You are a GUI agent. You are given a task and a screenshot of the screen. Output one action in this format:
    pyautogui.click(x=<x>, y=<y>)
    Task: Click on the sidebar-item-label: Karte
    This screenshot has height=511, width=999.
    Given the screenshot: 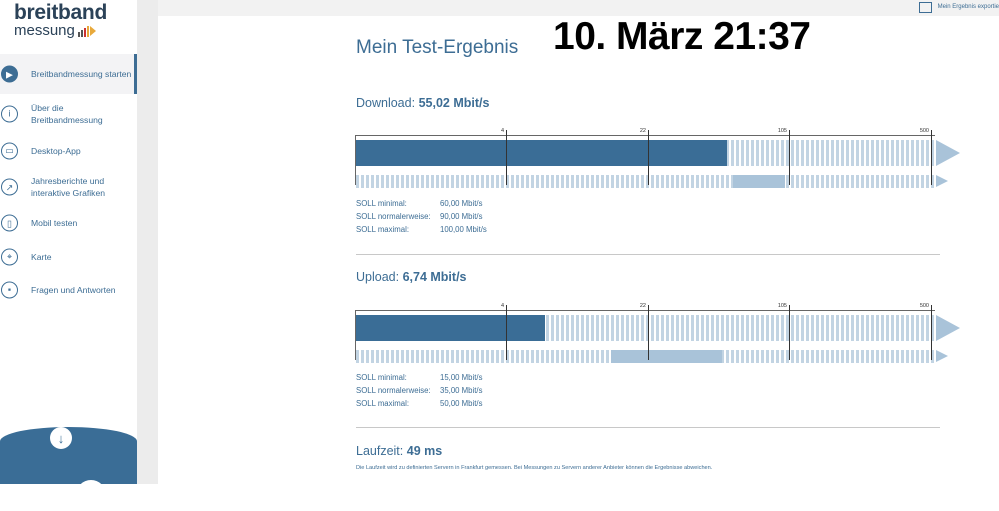 What is the action you would take?
    pyautogui.click(x=41, y=256)
    